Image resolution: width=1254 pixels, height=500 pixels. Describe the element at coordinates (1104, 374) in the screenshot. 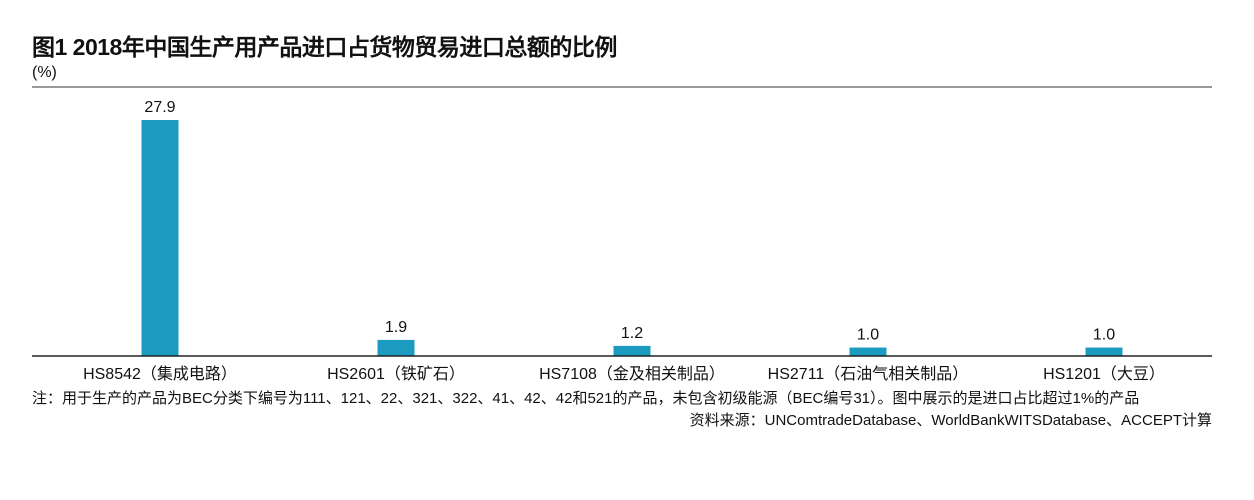

I see `x-tick-label: HS1201（大豆）` at that location.